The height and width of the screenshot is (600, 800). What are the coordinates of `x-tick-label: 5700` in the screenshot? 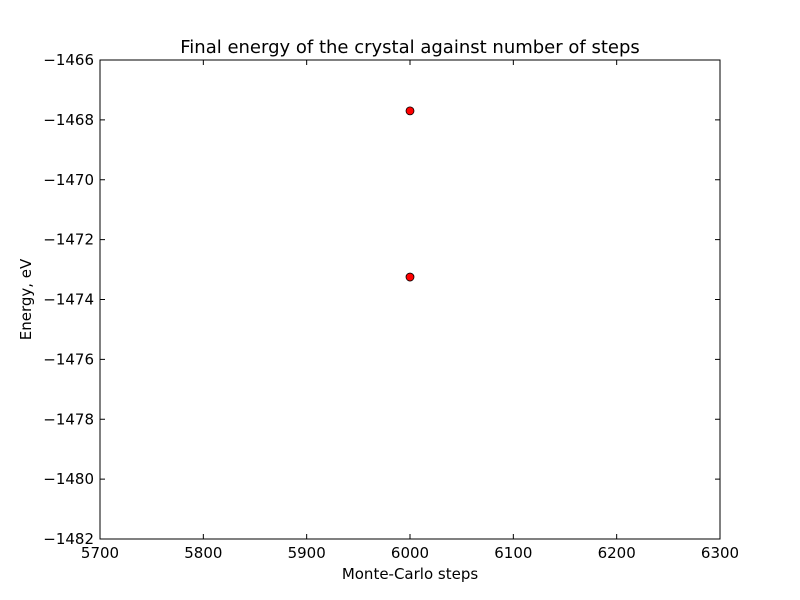 It's located at (100, 553).